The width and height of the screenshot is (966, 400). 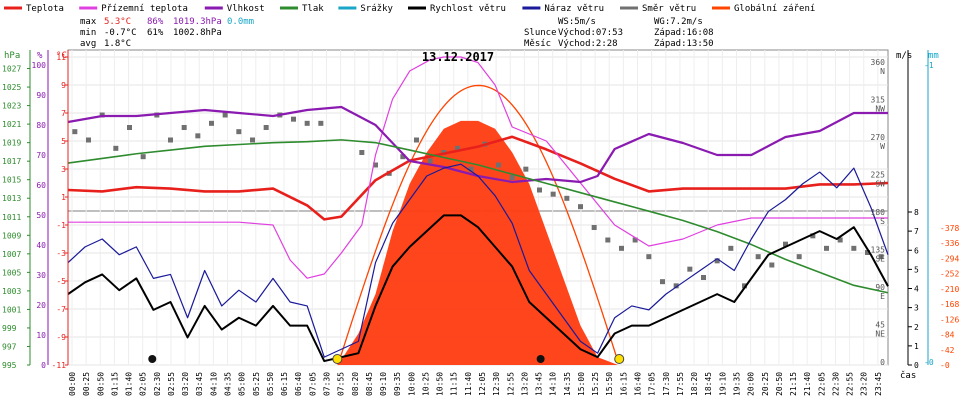 What do you see at coordinates (736, 384) in the screenshot?
I see `x-tick-label: 19:35` at bounding box center [736, 384].